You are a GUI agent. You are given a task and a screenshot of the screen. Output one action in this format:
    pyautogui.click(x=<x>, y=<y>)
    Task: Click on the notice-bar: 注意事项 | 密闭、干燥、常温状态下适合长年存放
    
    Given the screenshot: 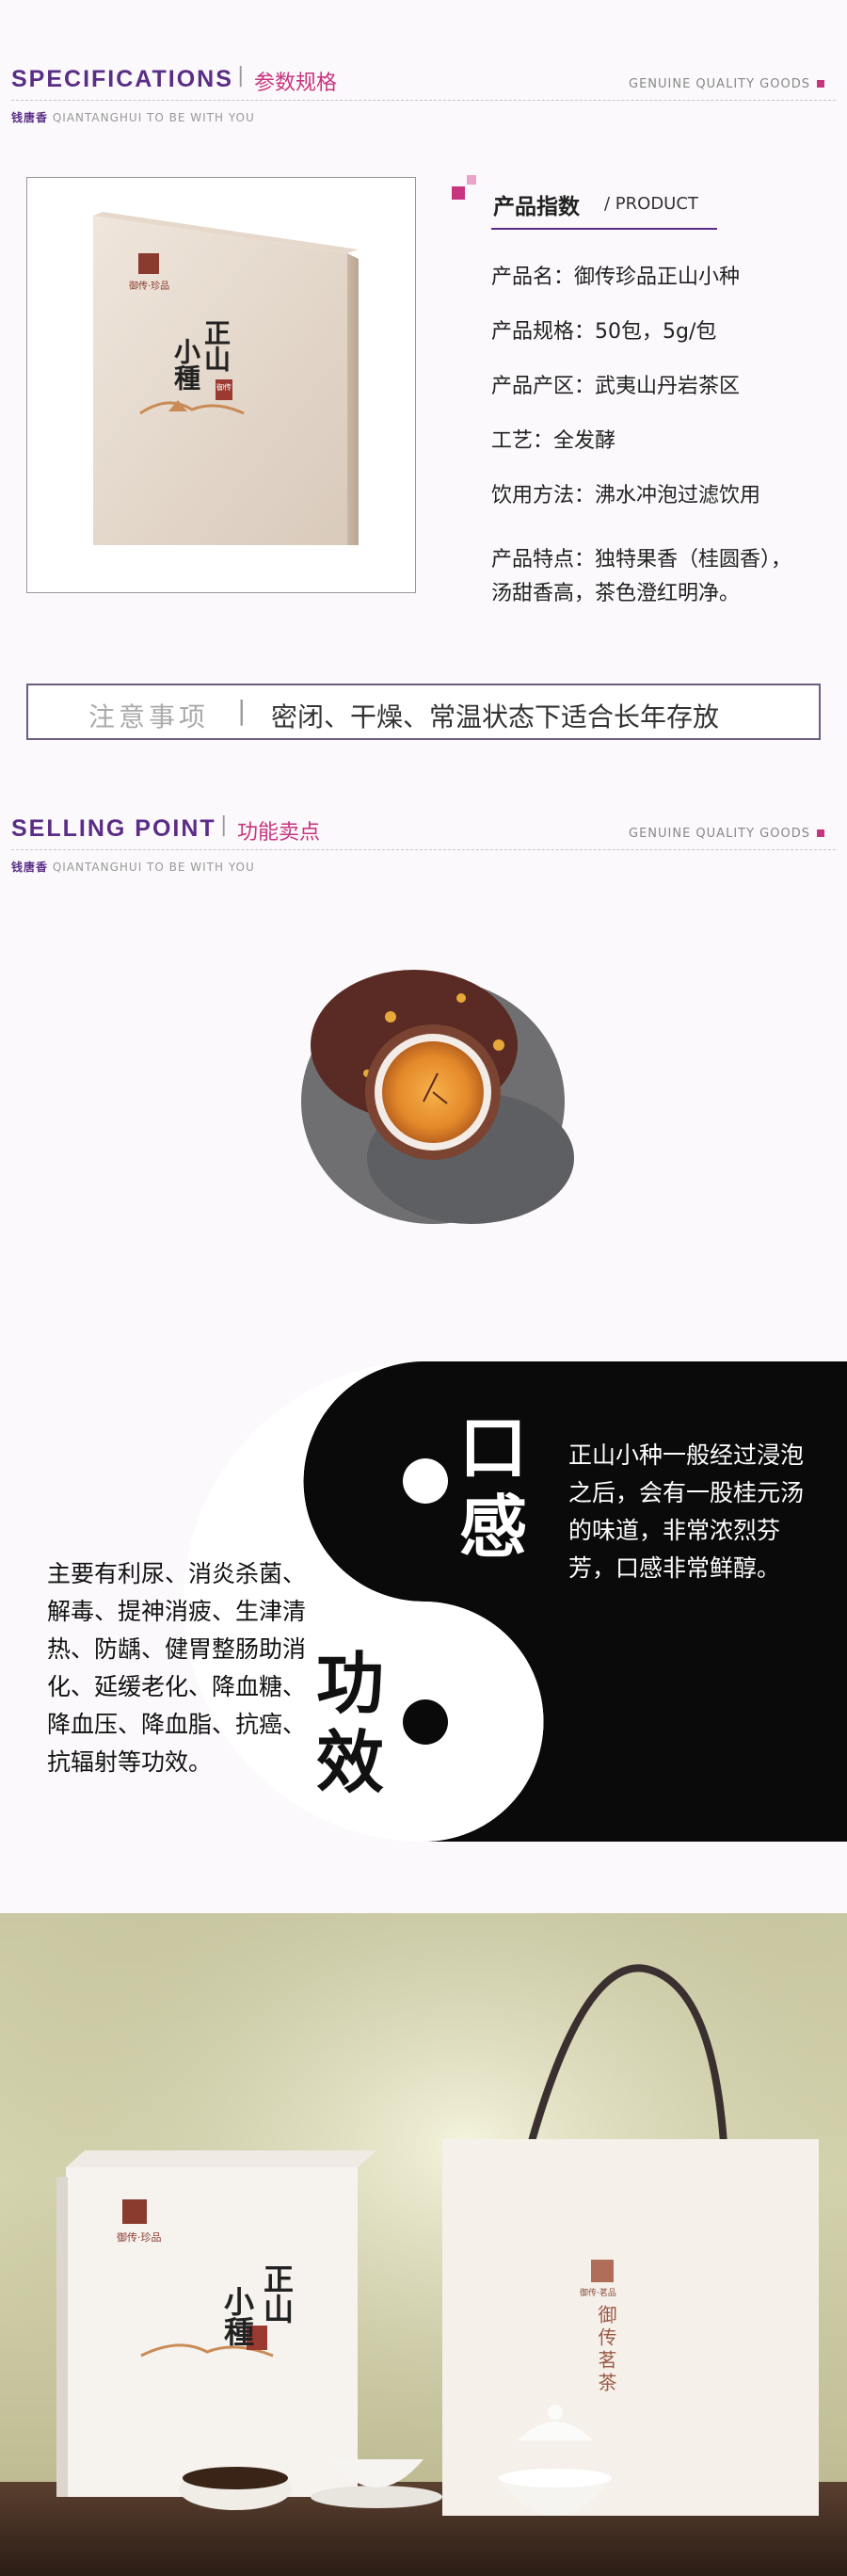 What is the action you would take?
    pyautogui.click(x=423, y=712)
    